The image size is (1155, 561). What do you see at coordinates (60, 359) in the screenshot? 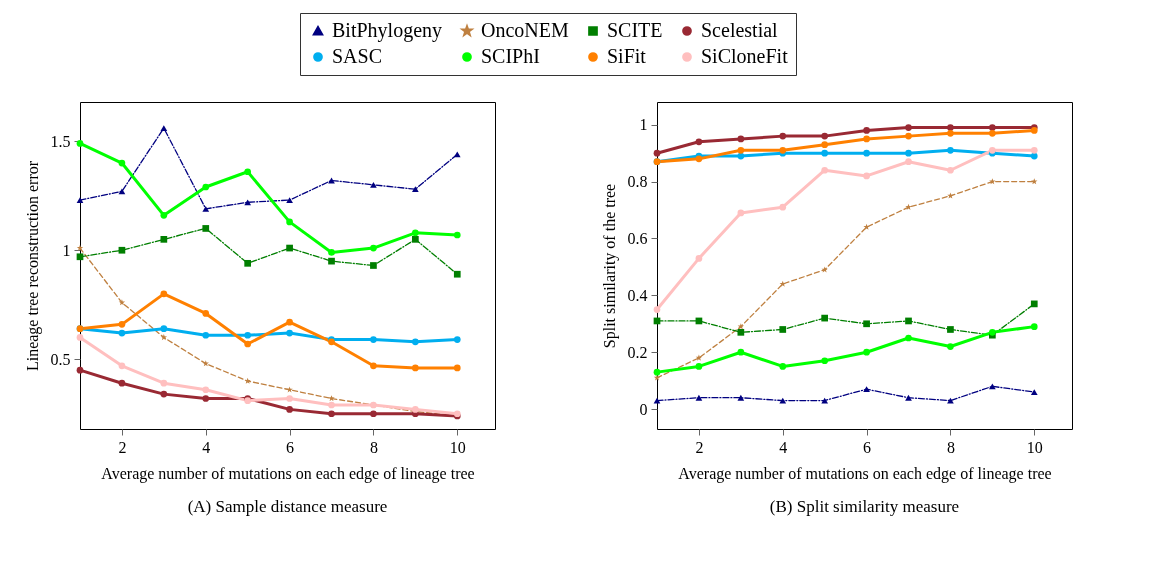
I see `y-tick-label: 0.5` at bounding box center [60, 359].